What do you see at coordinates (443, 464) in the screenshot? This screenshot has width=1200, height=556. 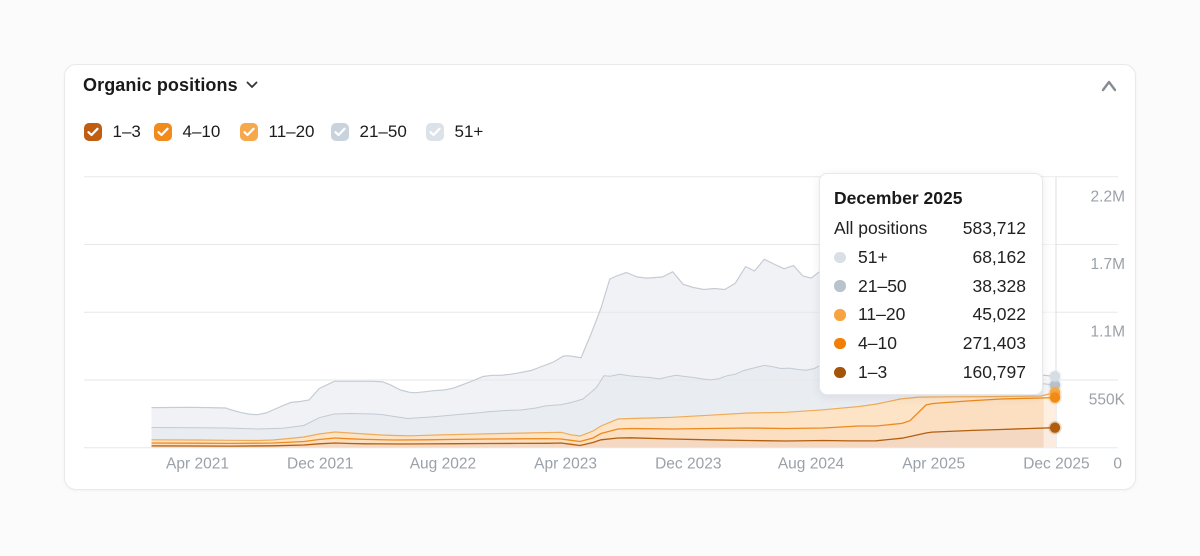 I see `svg-text: Aug 2022` at bounding box center [443, 464].